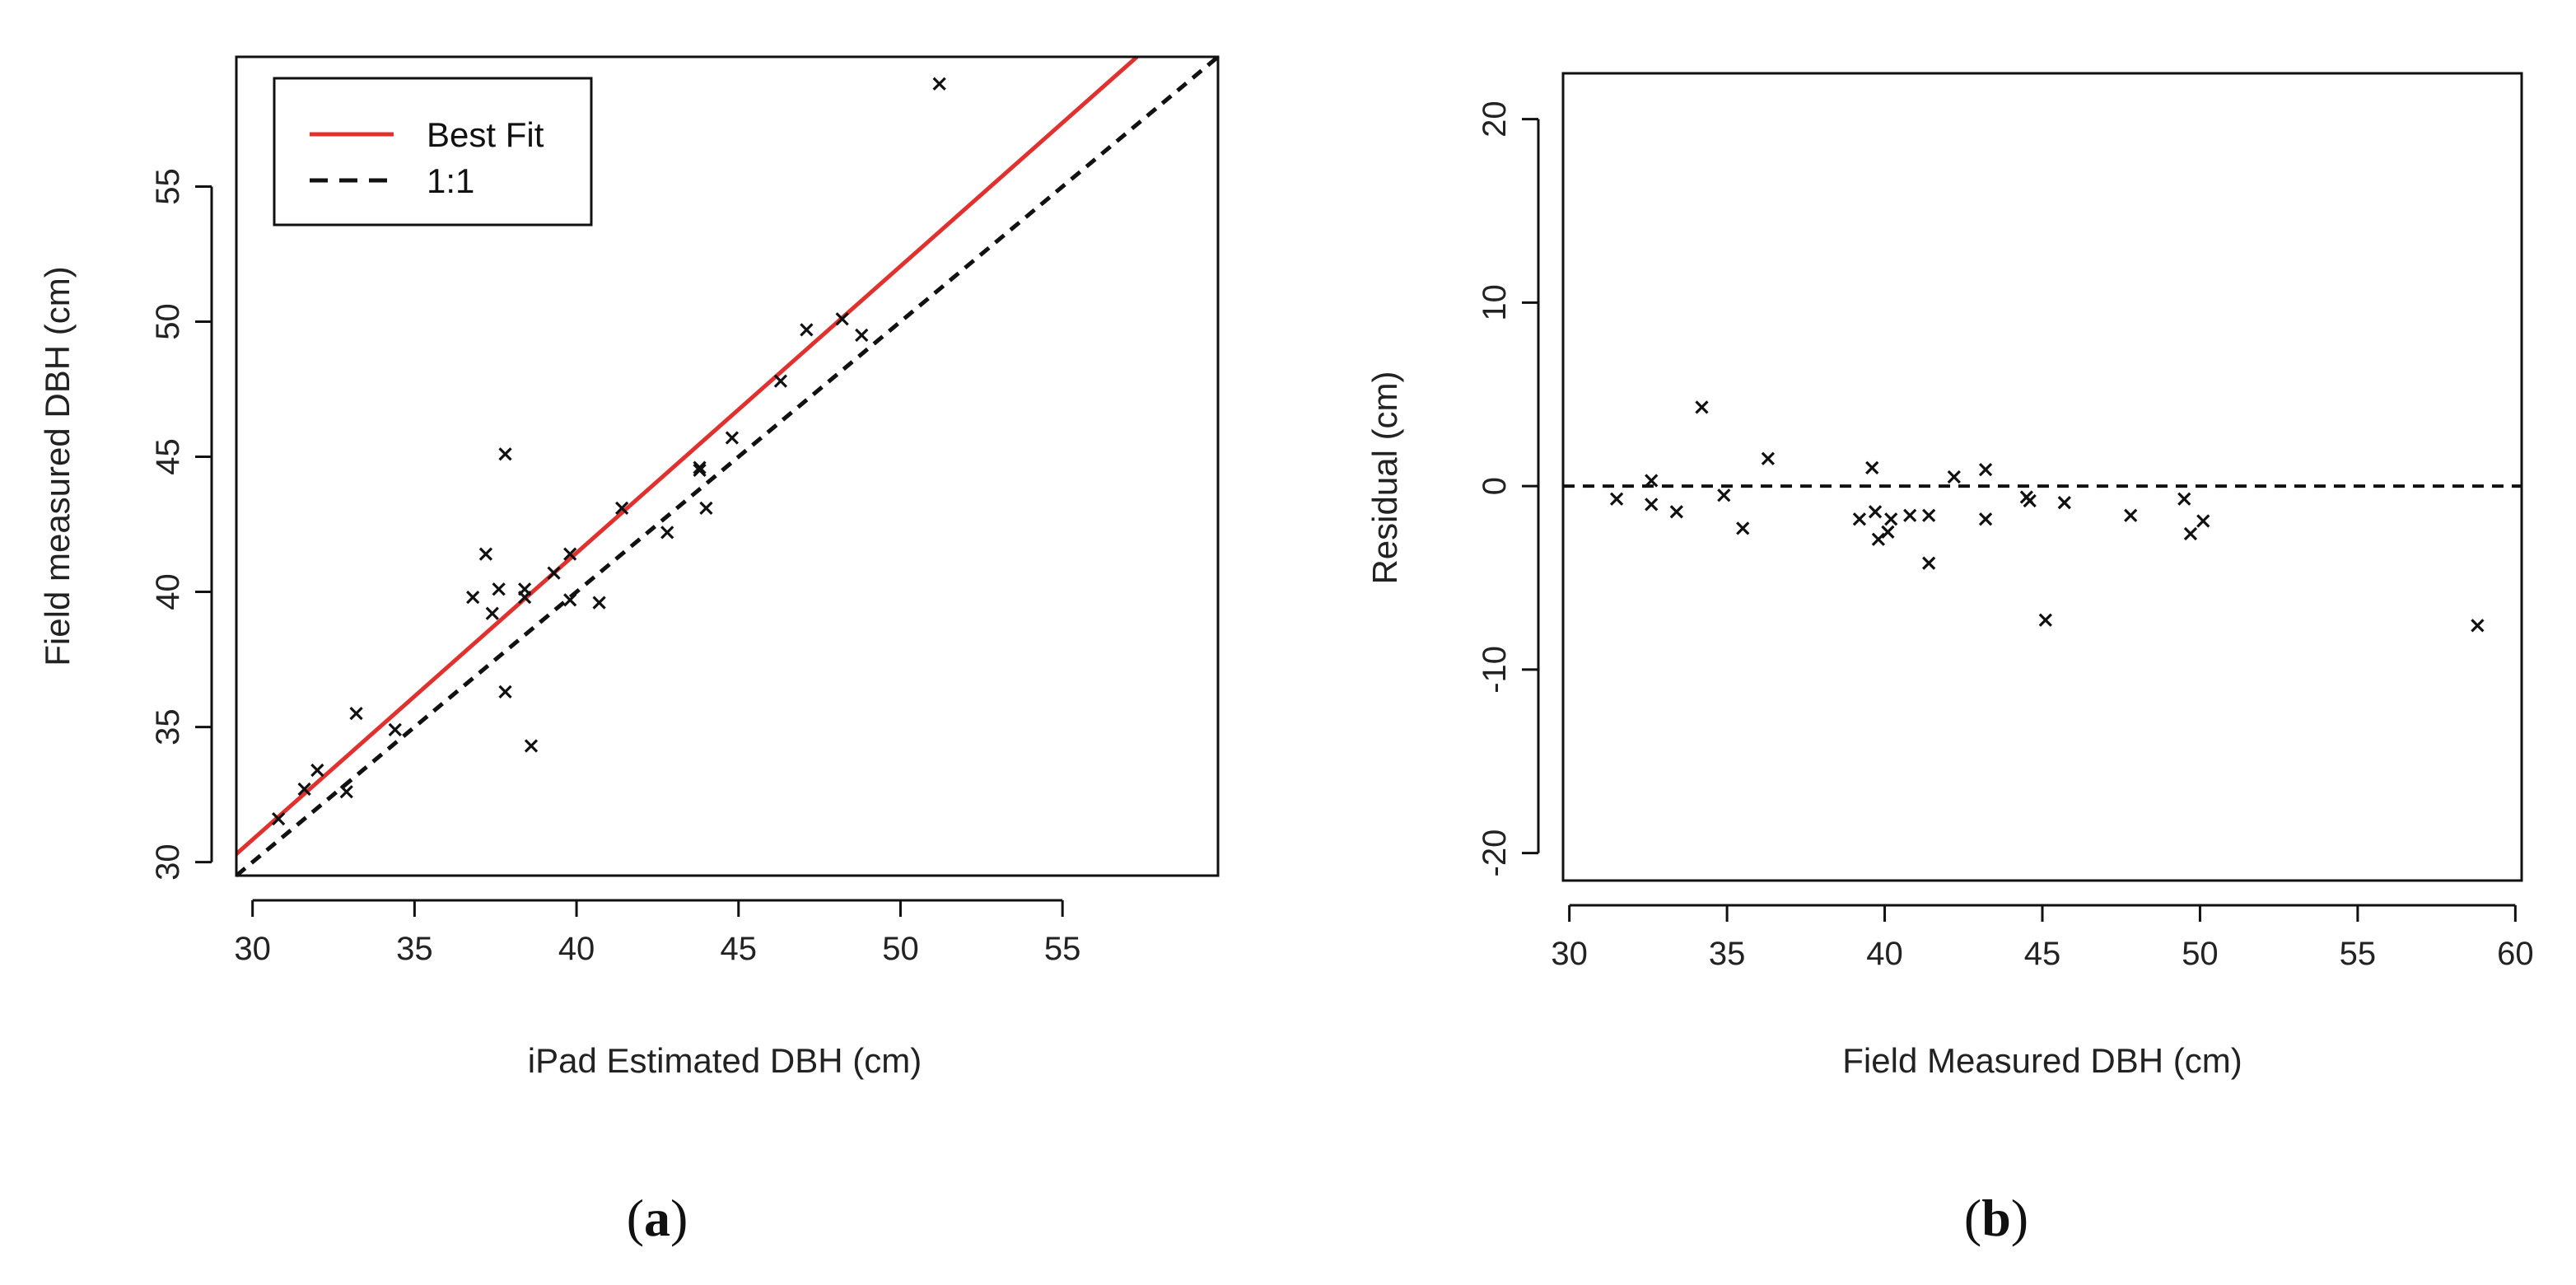 The image size is (2576, 1285). Describe the element at coordinates (450, 180) in the screenshot. I see `legend-one-to-one-label: 1:1` at that location.